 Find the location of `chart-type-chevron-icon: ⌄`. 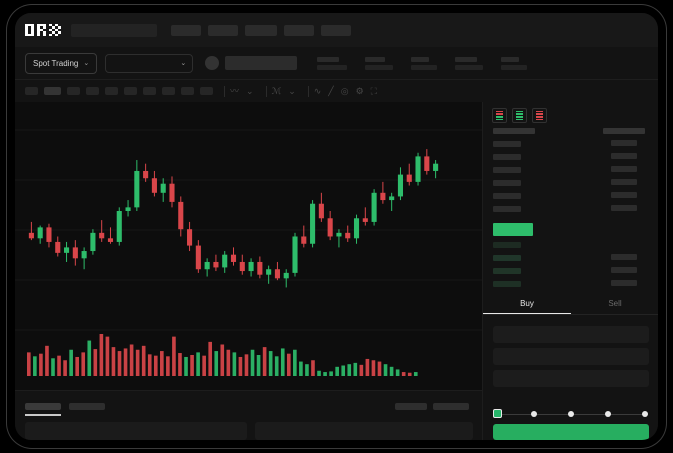

chart-type-chevron-icon: ⌄ is located at coordinates (292, 90).